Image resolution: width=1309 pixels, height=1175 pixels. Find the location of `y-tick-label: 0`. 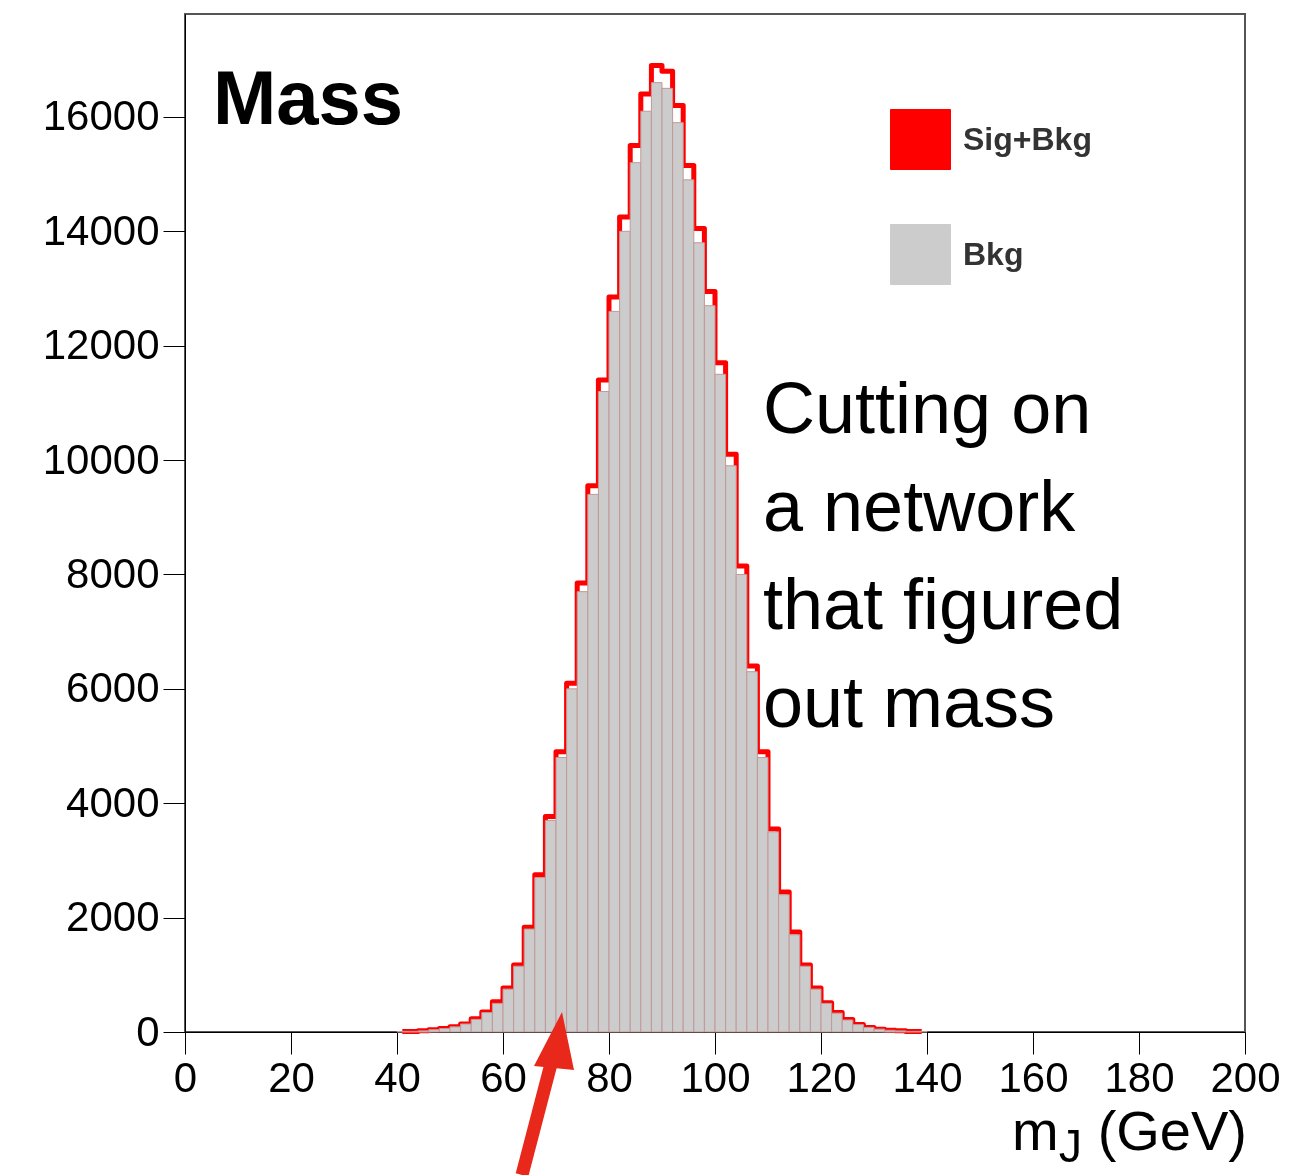

y-tick-label: 0 is located at coordinates (148, 1031).